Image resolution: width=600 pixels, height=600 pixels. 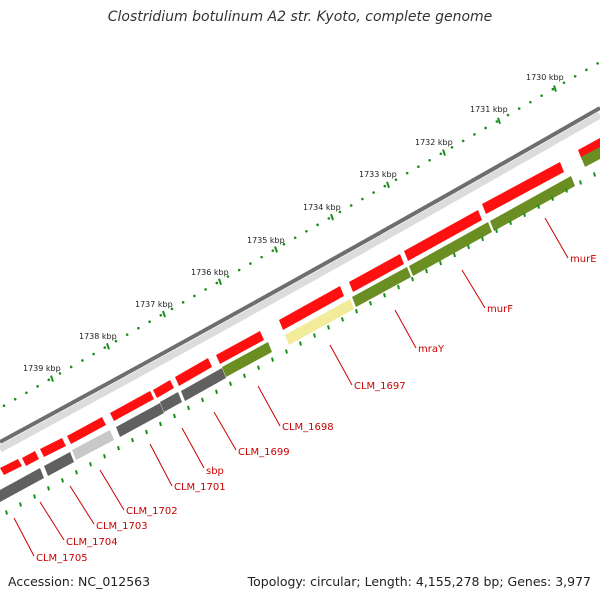 I want to click on gene-label: CLM_1705, so click(x=62, y=558).